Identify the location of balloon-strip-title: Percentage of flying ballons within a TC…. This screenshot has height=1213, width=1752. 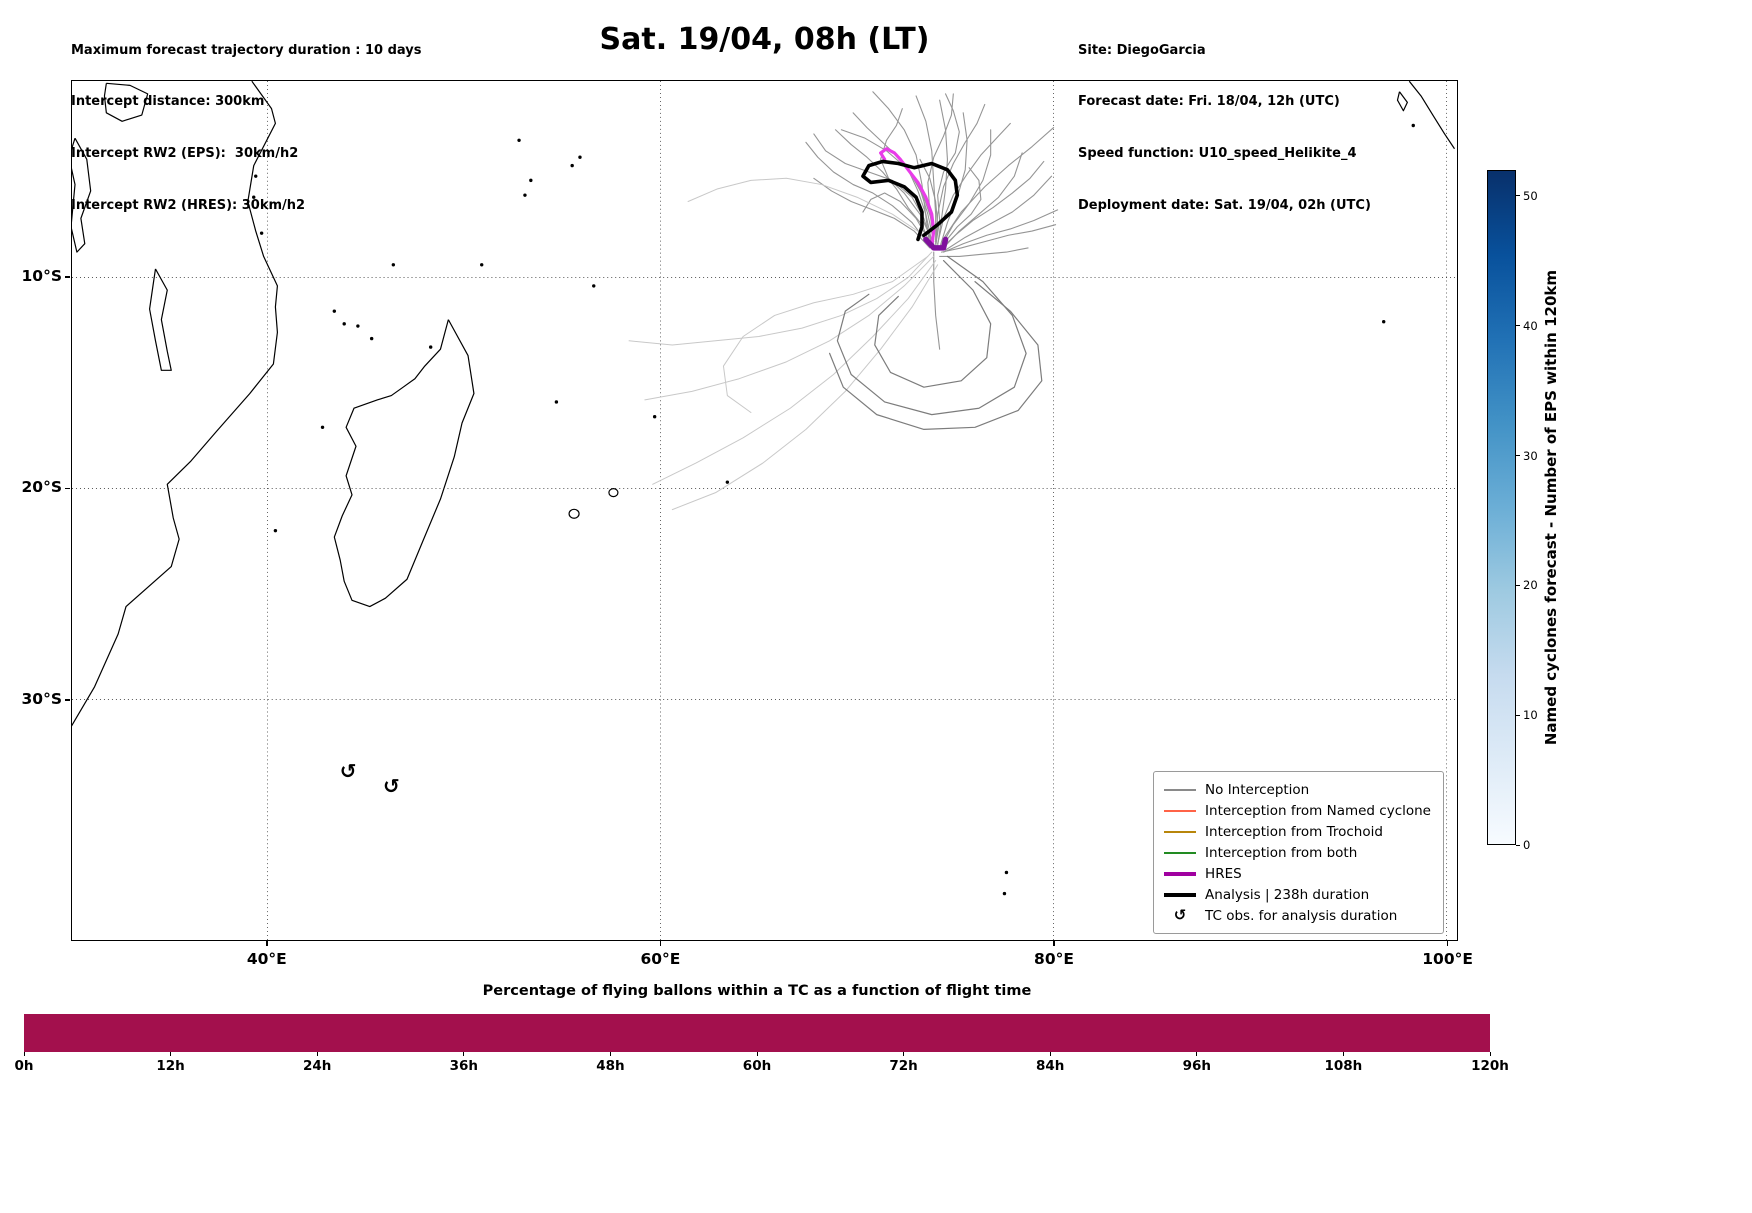
(757, 991).